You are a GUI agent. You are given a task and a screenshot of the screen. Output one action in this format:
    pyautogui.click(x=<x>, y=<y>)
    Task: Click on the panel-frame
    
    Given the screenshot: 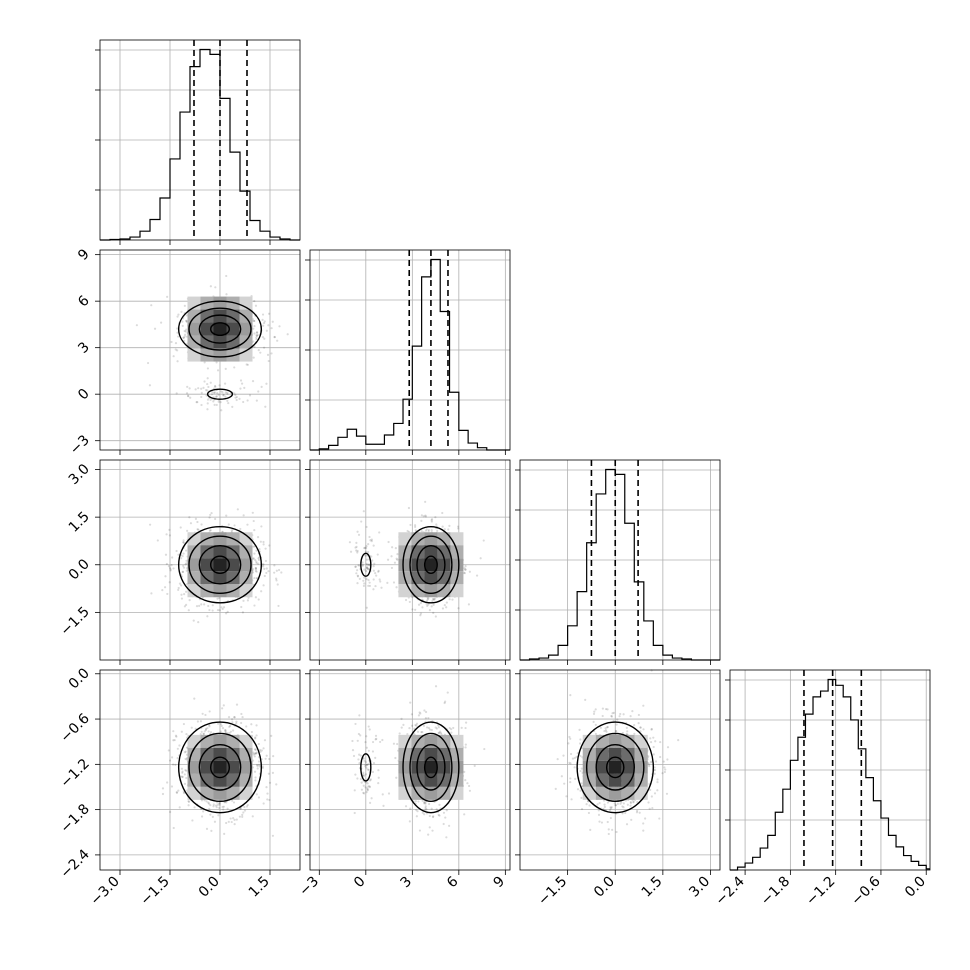 What is the action you would take?
    pyautogui.click(x=200, y=350)
    